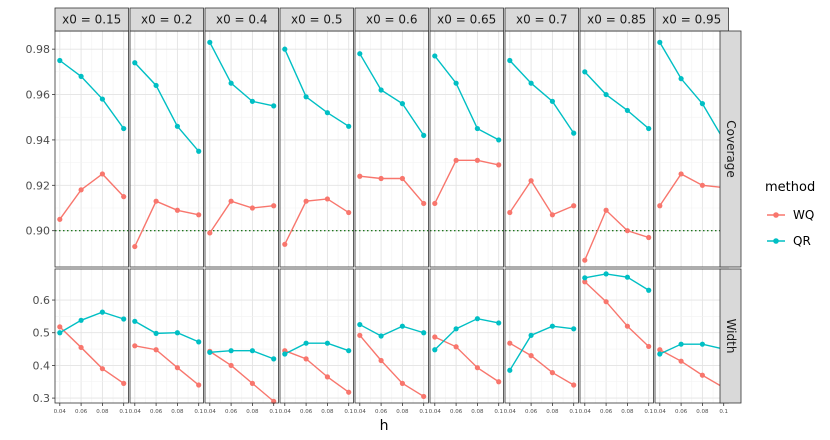 This screenshot has height=440, width=830. I want to click on facet-strip-row-label: Coverage, so click(731, 149).